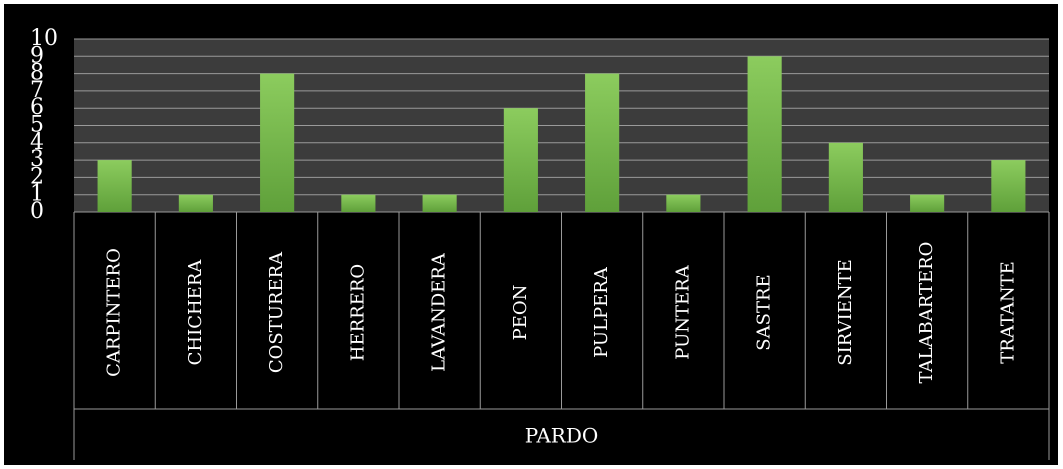  I want to click on bar-chichera, so click(195, 203).